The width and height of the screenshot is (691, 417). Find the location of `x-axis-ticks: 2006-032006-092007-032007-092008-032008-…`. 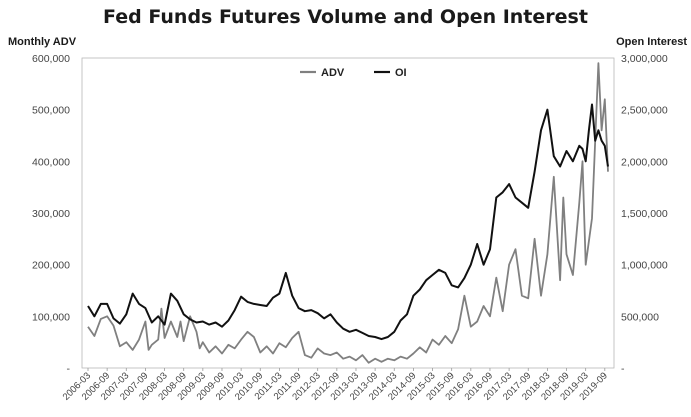

x-axis-ticks: 2006-032006-092007-032007-092008-032008-… is located at coordinates (335, 385).